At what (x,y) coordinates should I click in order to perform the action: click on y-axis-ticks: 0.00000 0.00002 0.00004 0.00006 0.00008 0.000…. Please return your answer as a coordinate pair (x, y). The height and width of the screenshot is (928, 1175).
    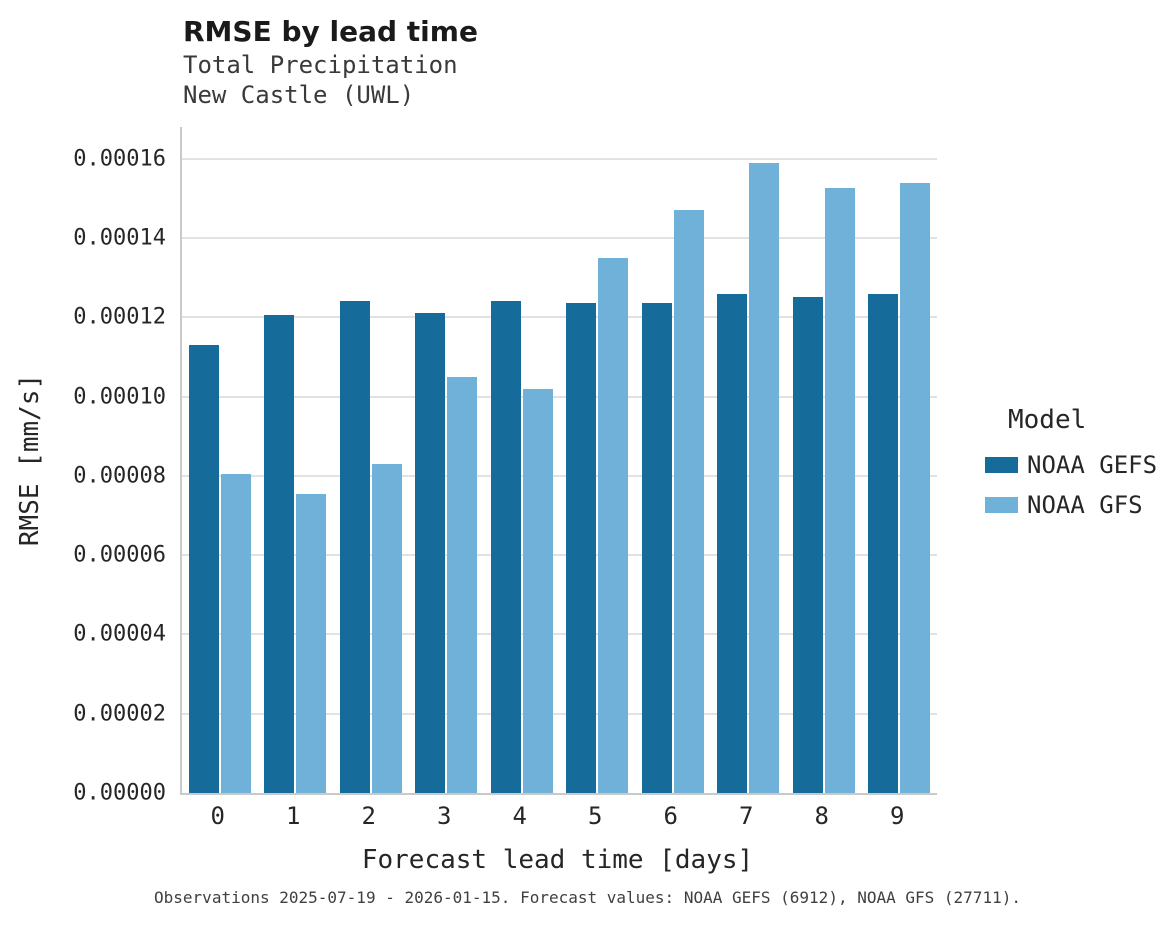
    Looking at the image, I should click on (83, 466).